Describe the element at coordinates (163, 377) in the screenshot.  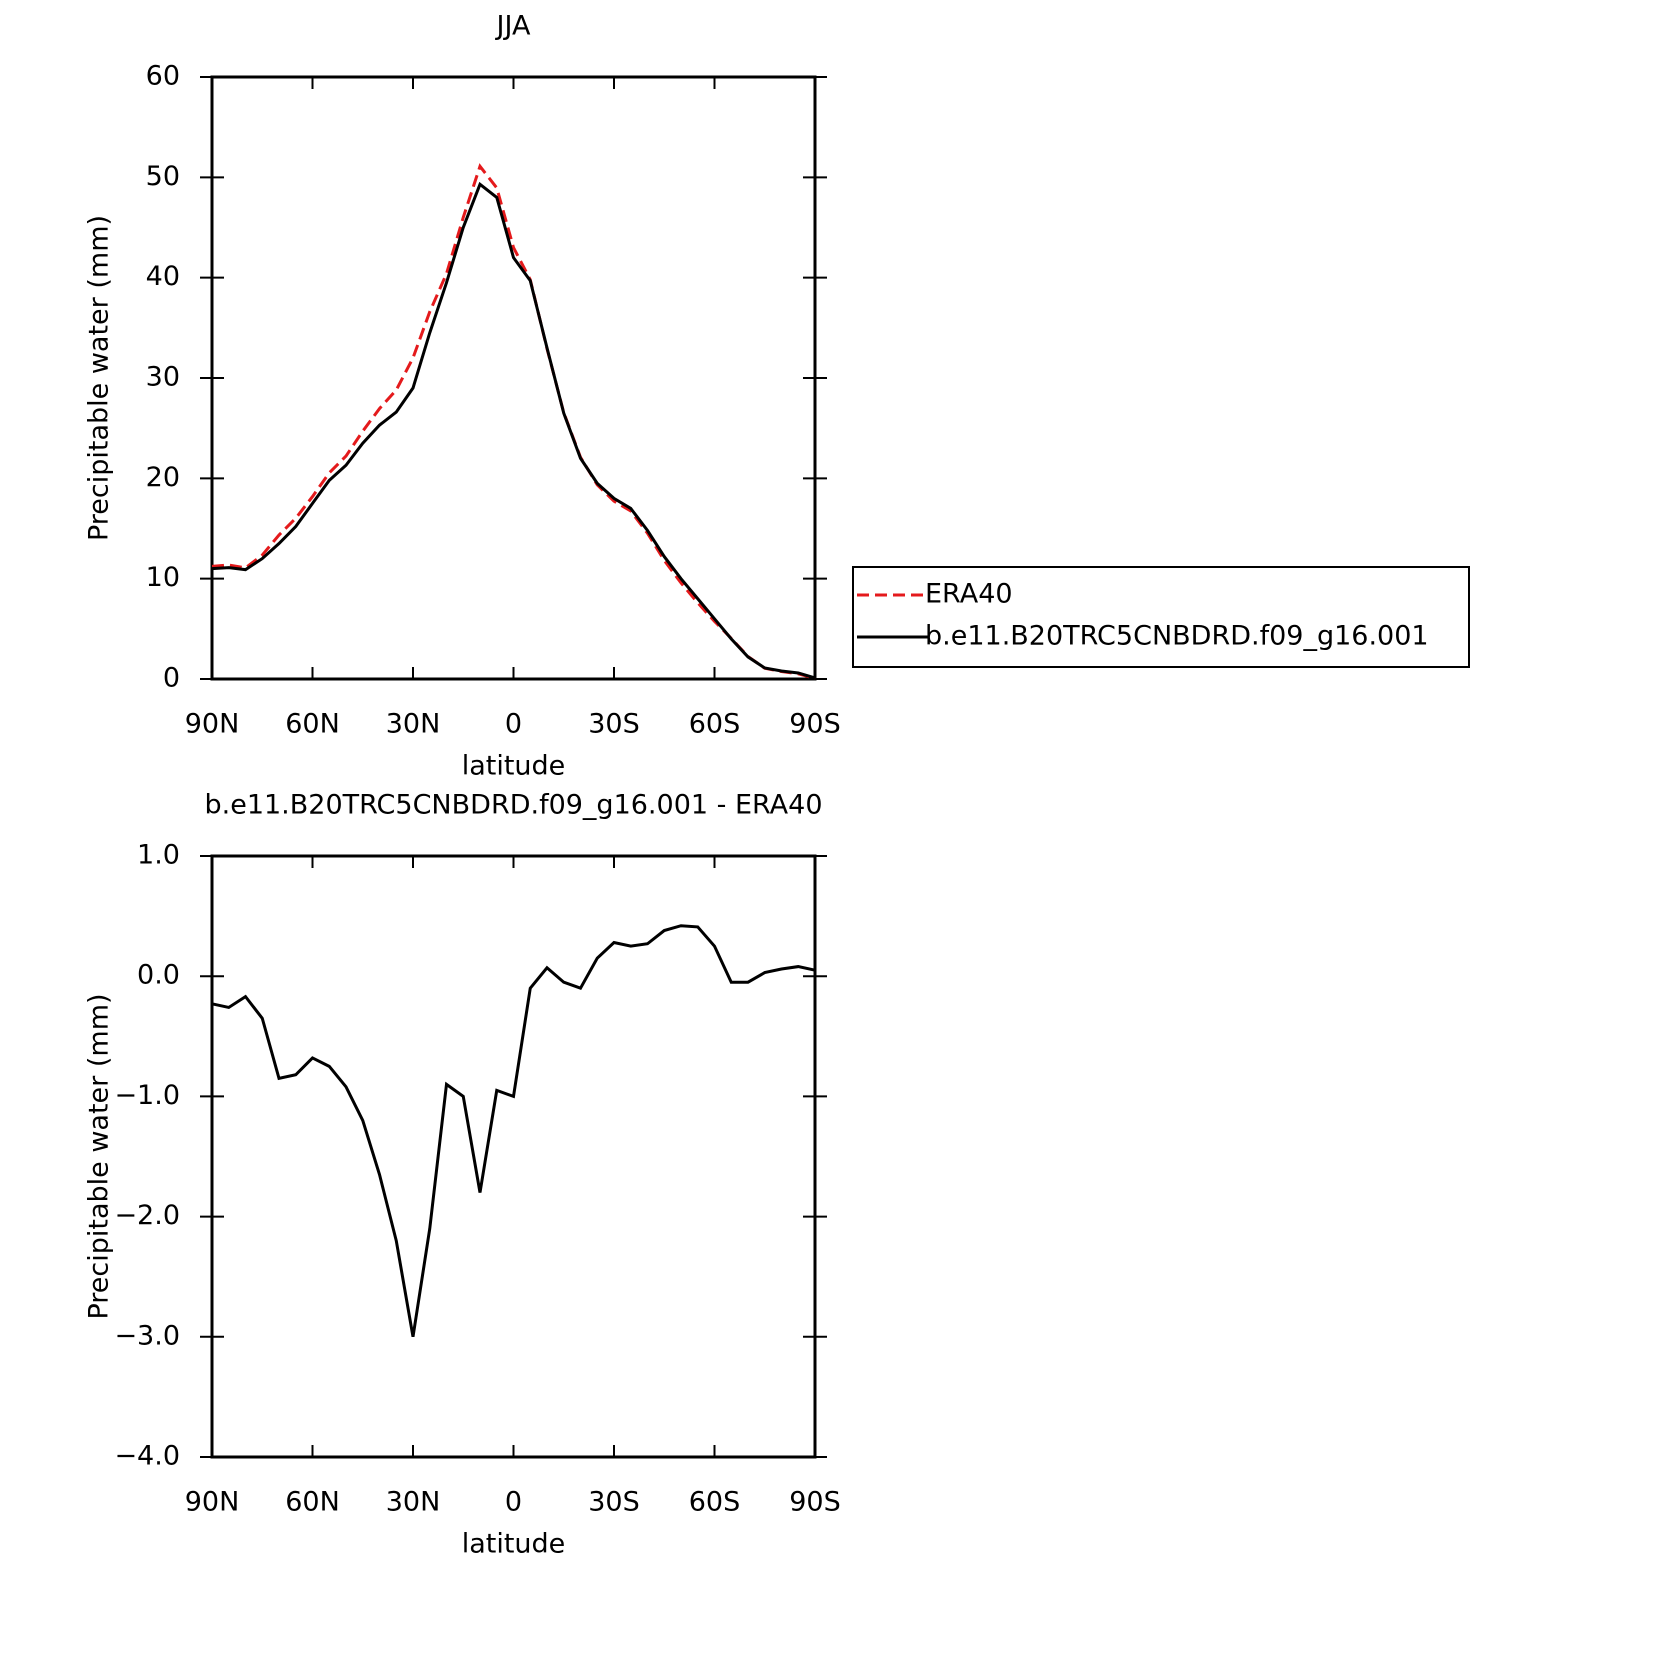
I see `y-tick-label: 30` at that location.